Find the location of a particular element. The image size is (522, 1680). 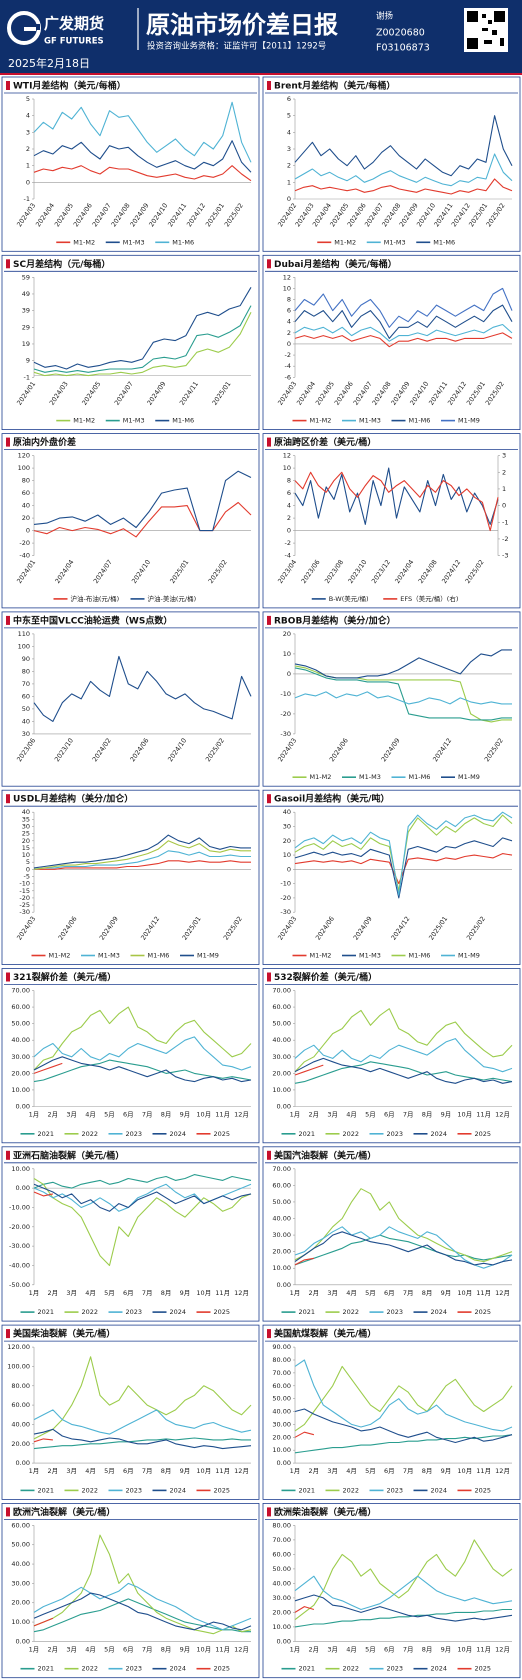

legend-label: B-W(美元/桶) is located at coordinates (349, 598).